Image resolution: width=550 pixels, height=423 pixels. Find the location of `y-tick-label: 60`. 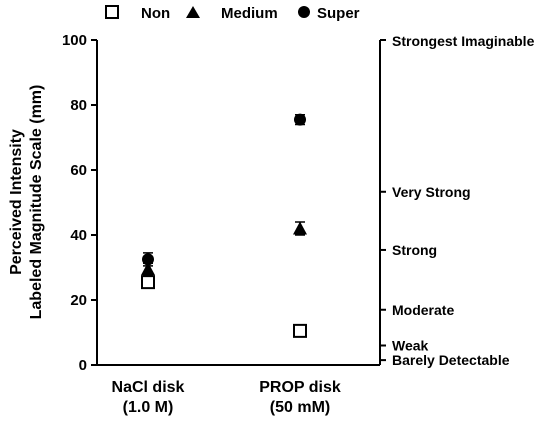

y-tick-label: 60 is located at coordinates (78, 170).